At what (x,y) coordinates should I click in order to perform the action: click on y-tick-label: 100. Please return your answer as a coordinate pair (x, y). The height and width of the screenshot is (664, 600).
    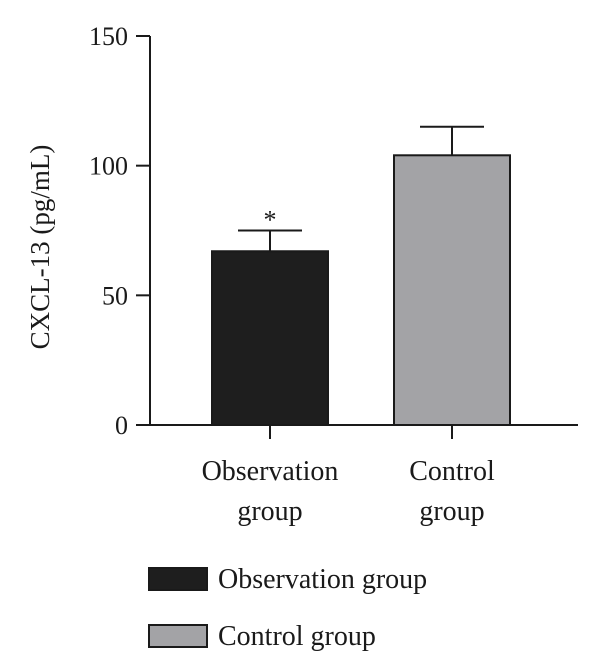
    Looking at the image, I should click on (108, 166).